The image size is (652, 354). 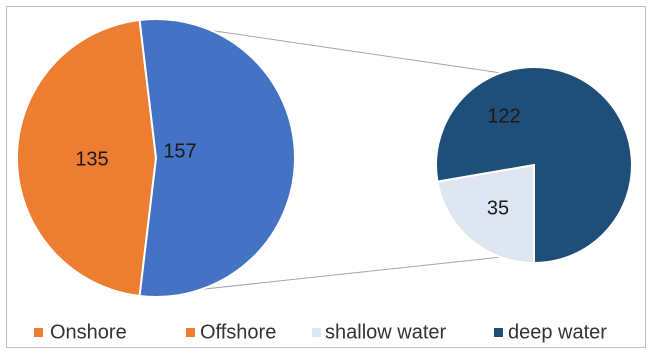 I want to click on legend-label-deep-water: deep water, so click(x=557, y=332).